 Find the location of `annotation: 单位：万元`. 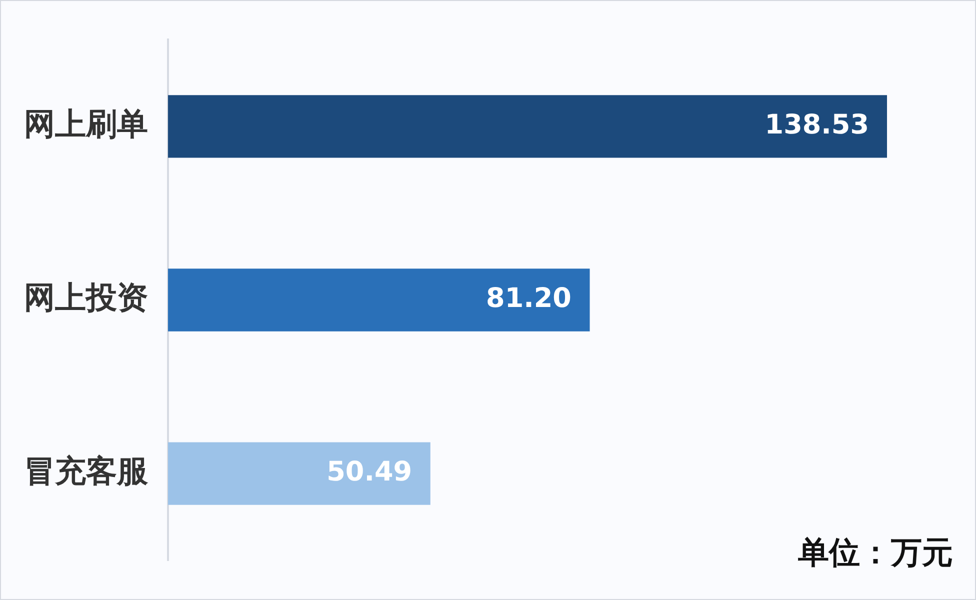

annotation: 单位：万元 is located at coordinates (875, 553).